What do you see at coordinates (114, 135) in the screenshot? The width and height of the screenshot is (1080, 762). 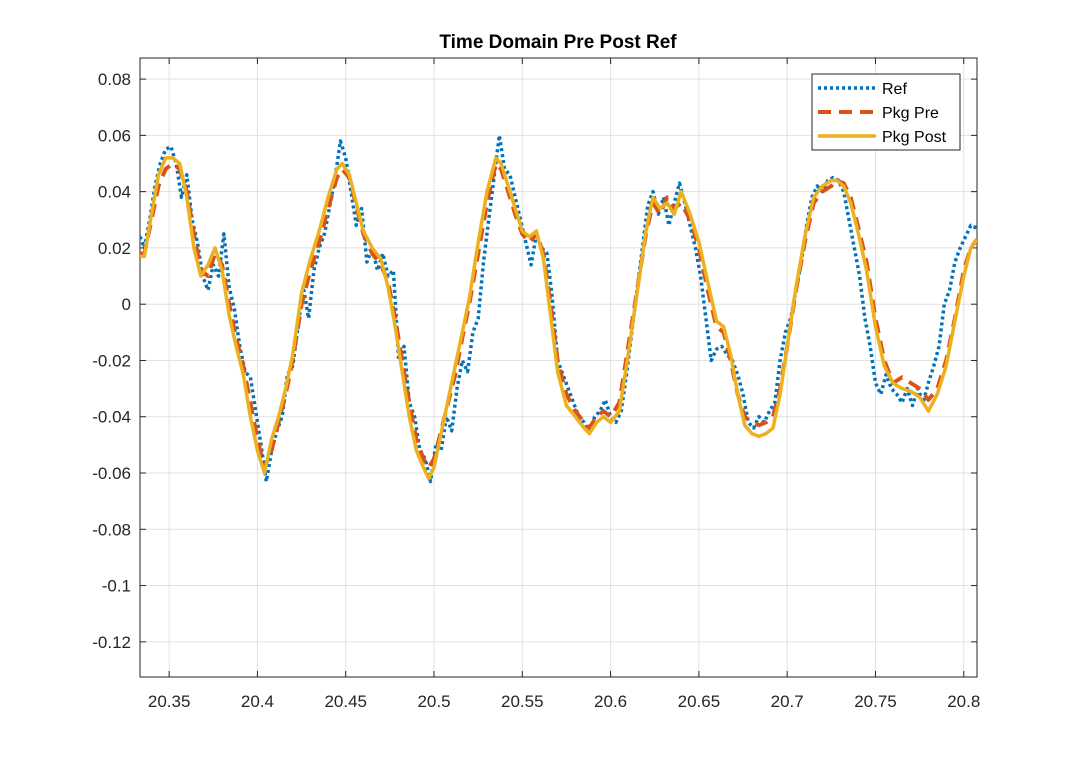 I see `y-tick-label: 0.06` at bounding box center [114, 135].